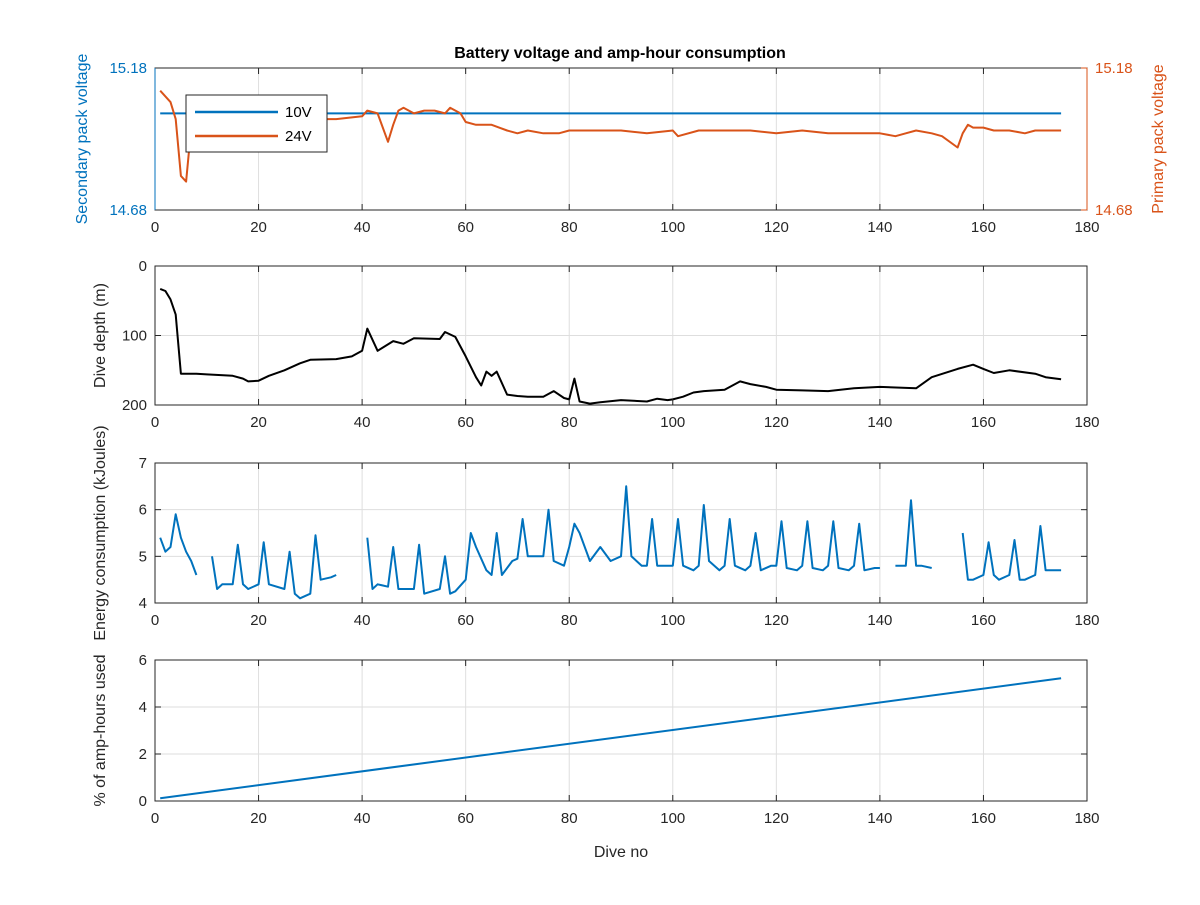 The image size is (1200, 905). I want to click on legend-box, so click(256, 123).